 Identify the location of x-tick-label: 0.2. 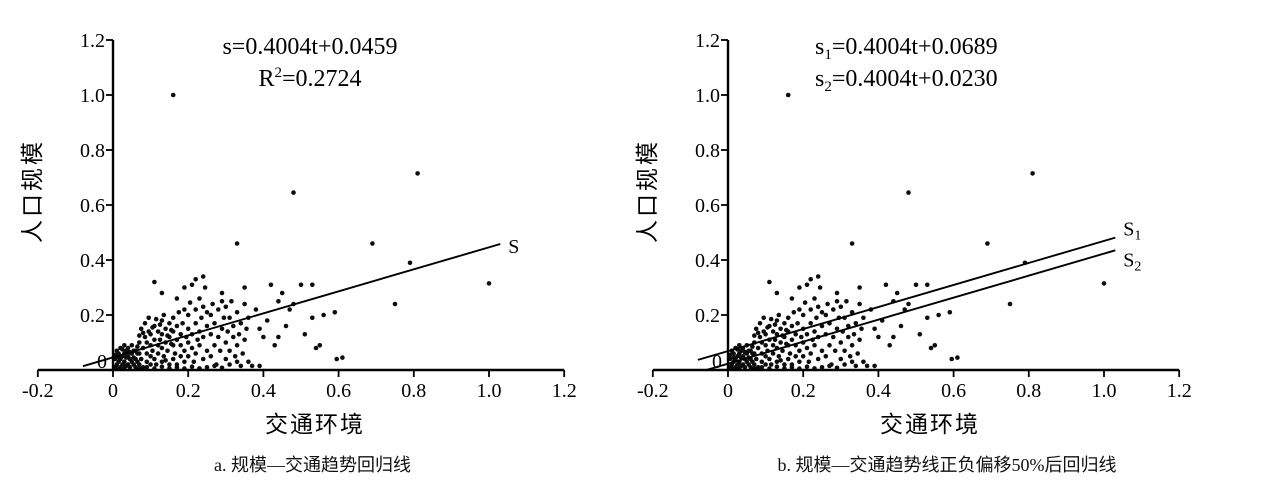
(803, 391).